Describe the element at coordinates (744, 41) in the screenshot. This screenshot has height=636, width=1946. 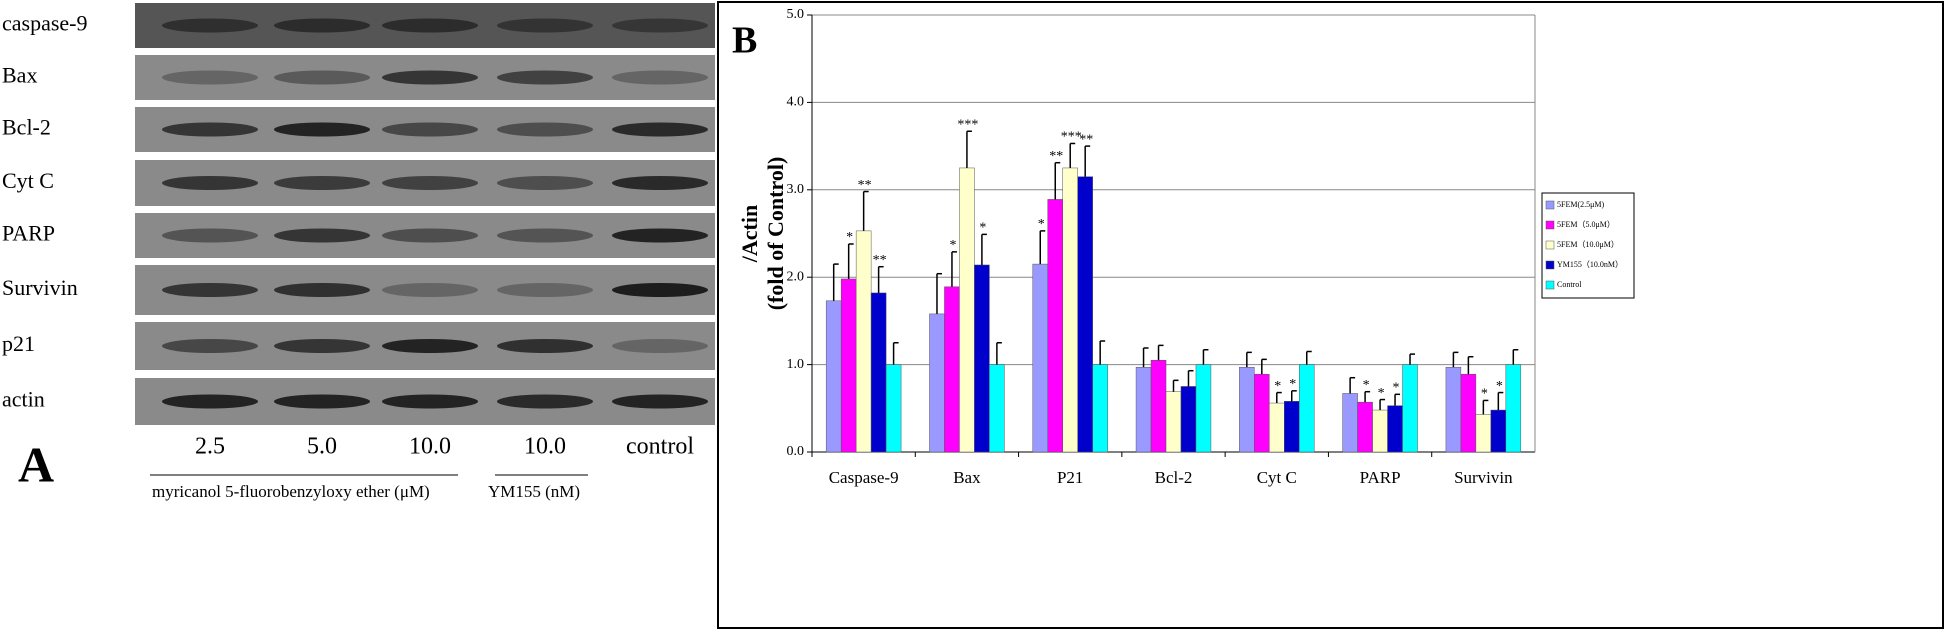
I see `panel-b-label: B` at that location.